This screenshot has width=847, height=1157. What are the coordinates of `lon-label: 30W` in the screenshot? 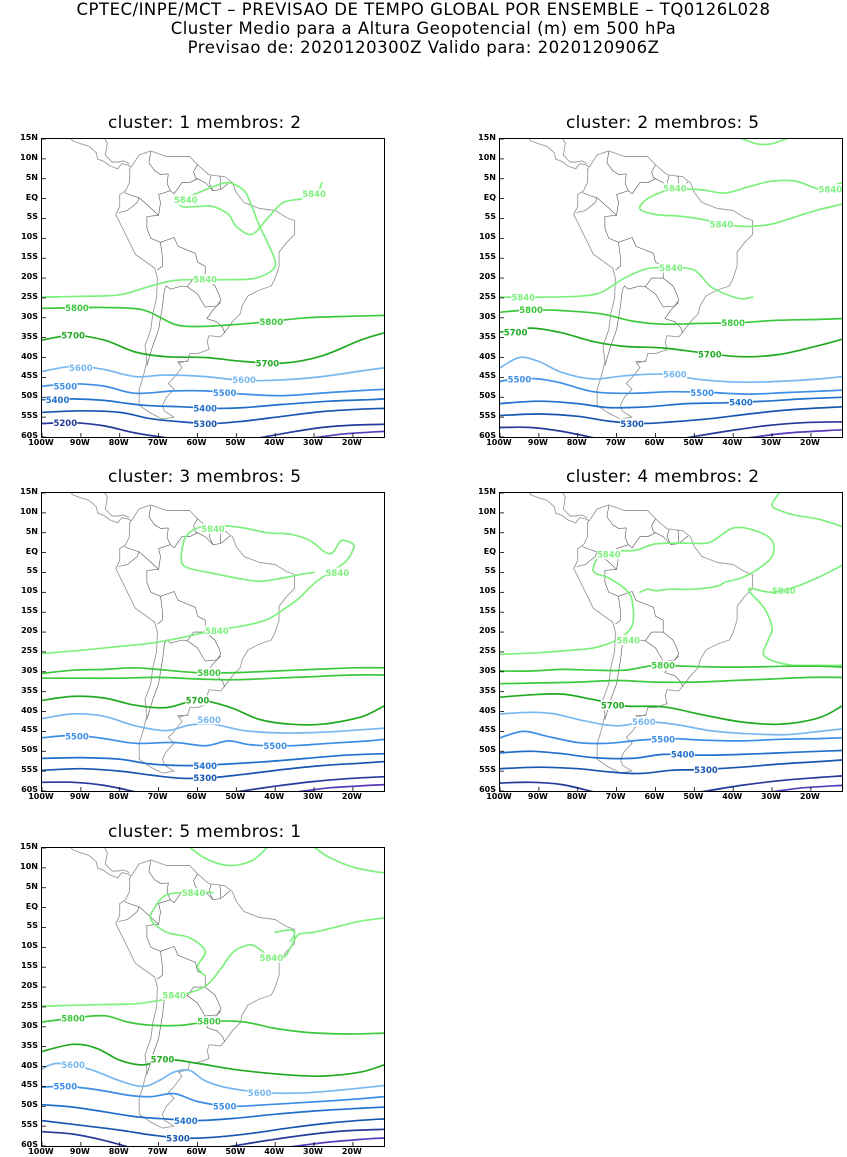 It's located at (313, 796).